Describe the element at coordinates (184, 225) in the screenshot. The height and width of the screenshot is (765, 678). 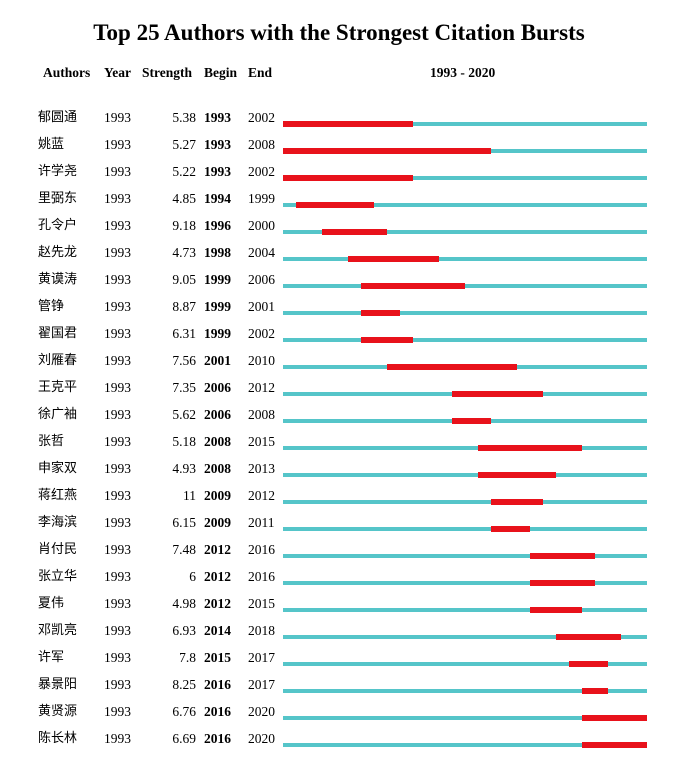
I see `row-strength: 9.18` at that location.